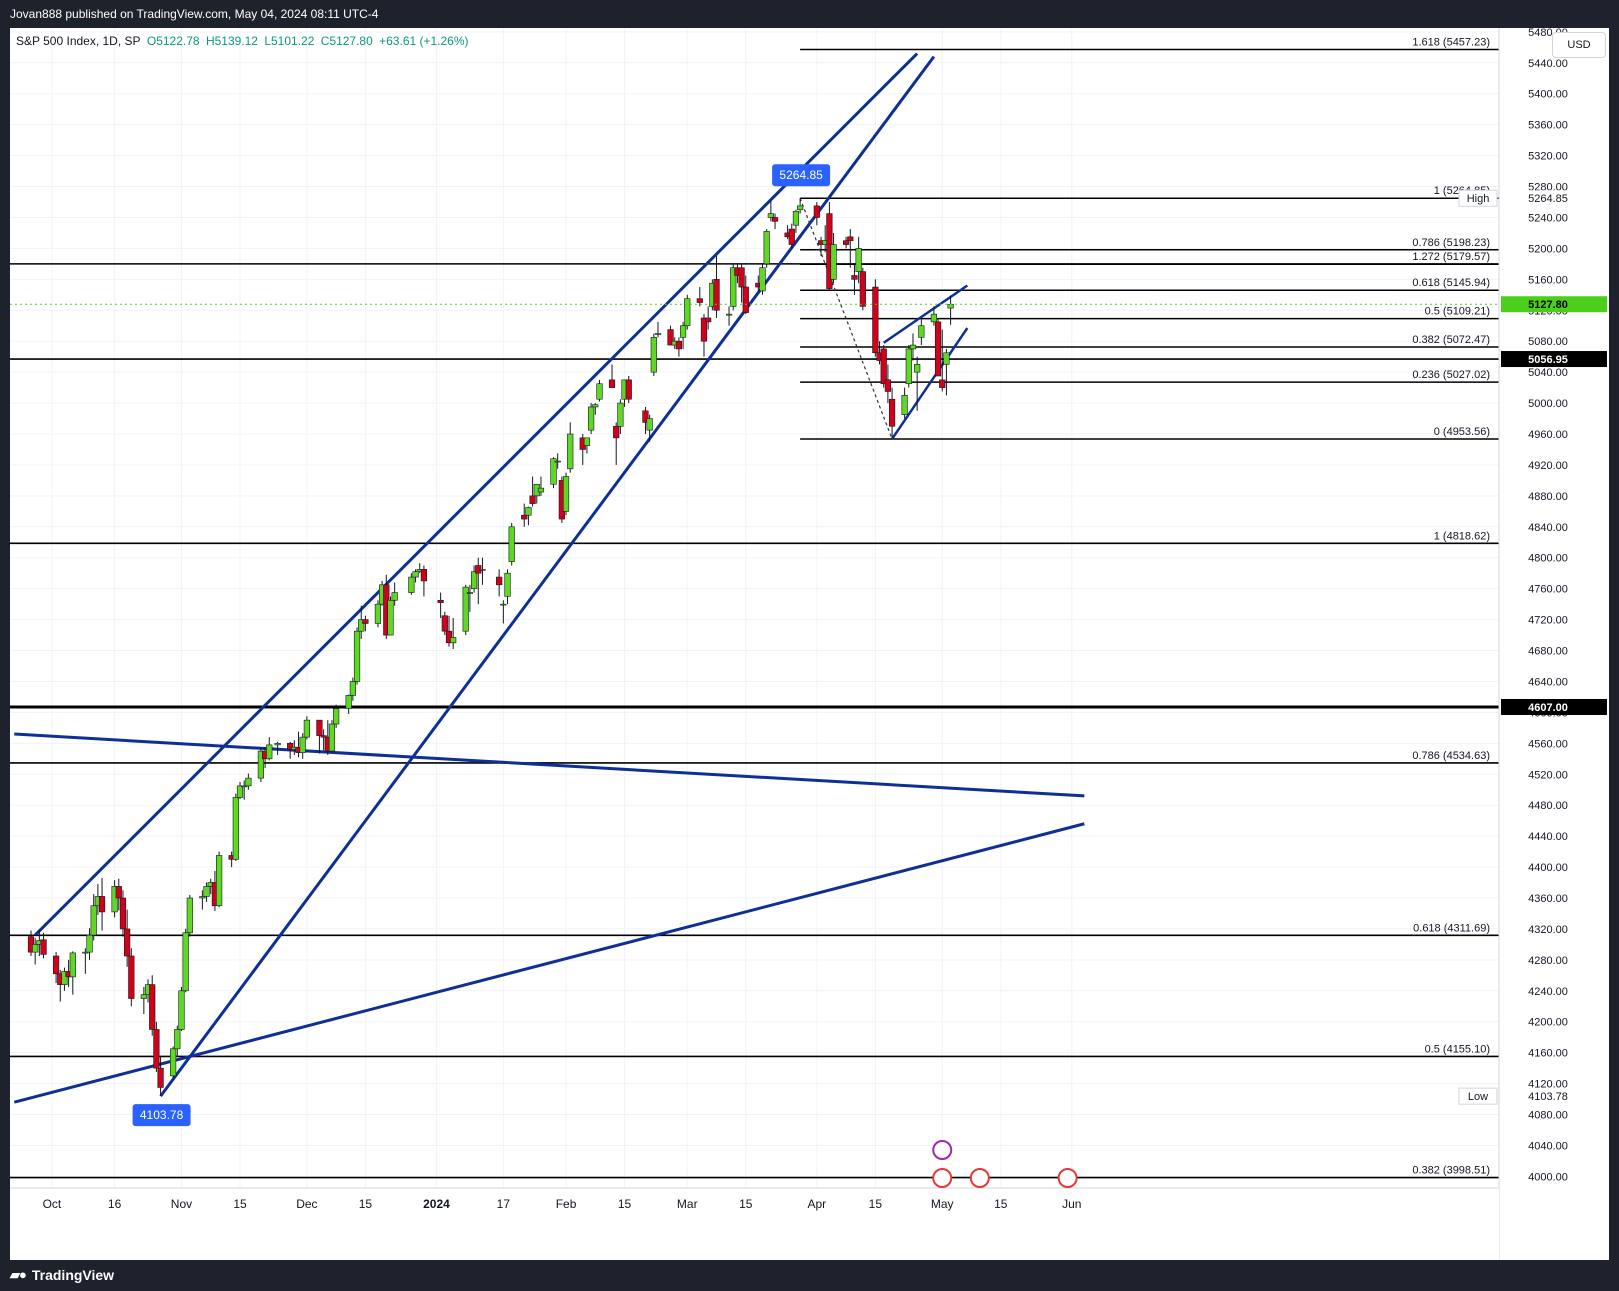  I want to click on descending-trendline, so click(549, 765).